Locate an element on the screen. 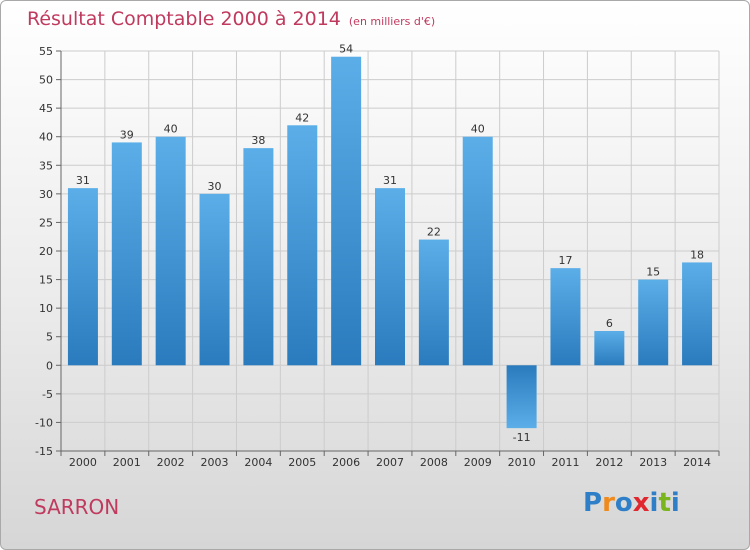 This screenshot has width=750, height=550. y-tick-label: 25 is located at coordinates (46, 222).